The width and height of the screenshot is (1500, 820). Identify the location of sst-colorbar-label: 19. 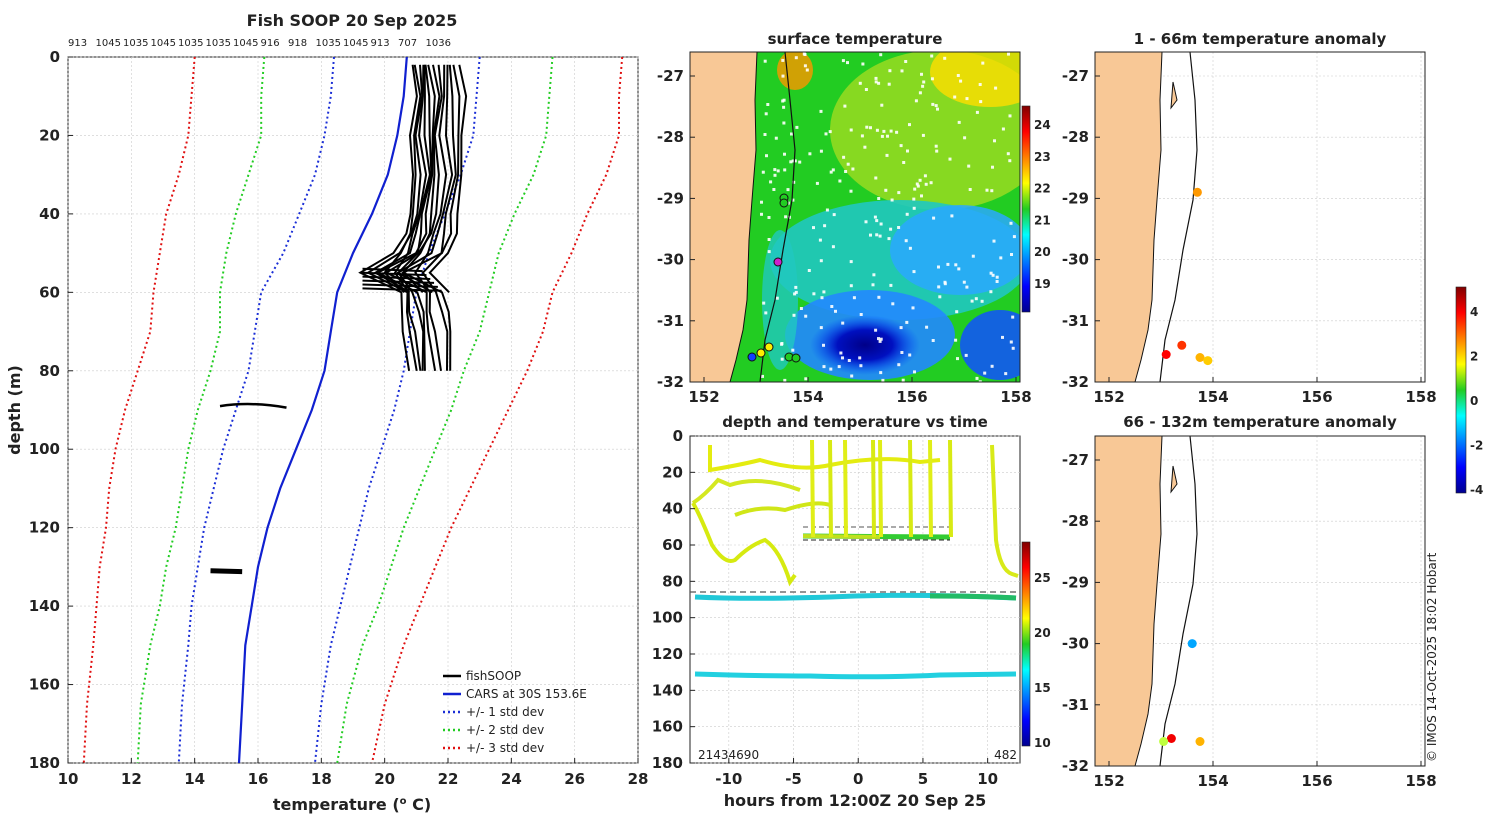
(1042, 284).